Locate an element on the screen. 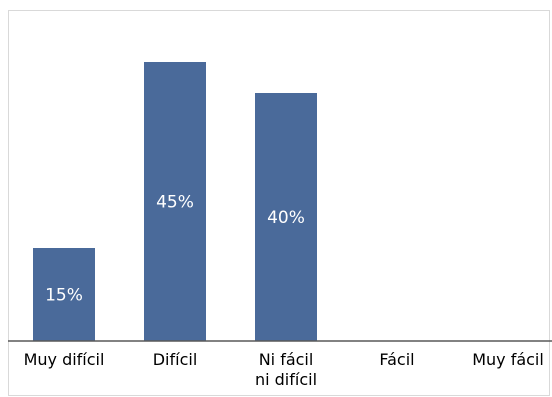 This screenshot has width=552, height=397. x-tick-label-line: Fácil is located at coordinates (396, 359).